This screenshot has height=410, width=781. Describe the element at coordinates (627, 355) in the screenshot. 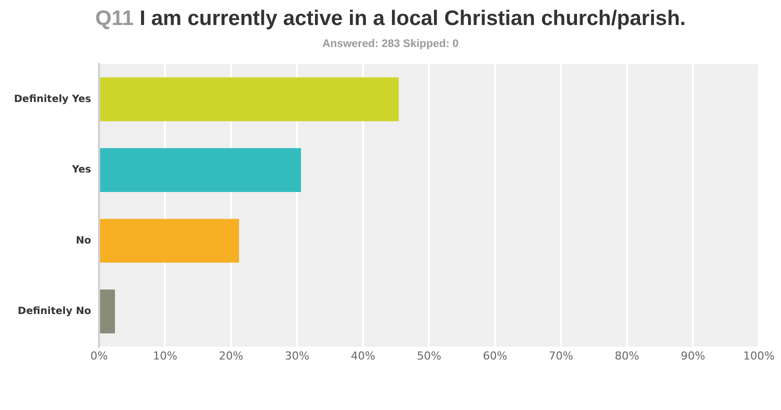

I see `x-tick-label: 80%` at that location.